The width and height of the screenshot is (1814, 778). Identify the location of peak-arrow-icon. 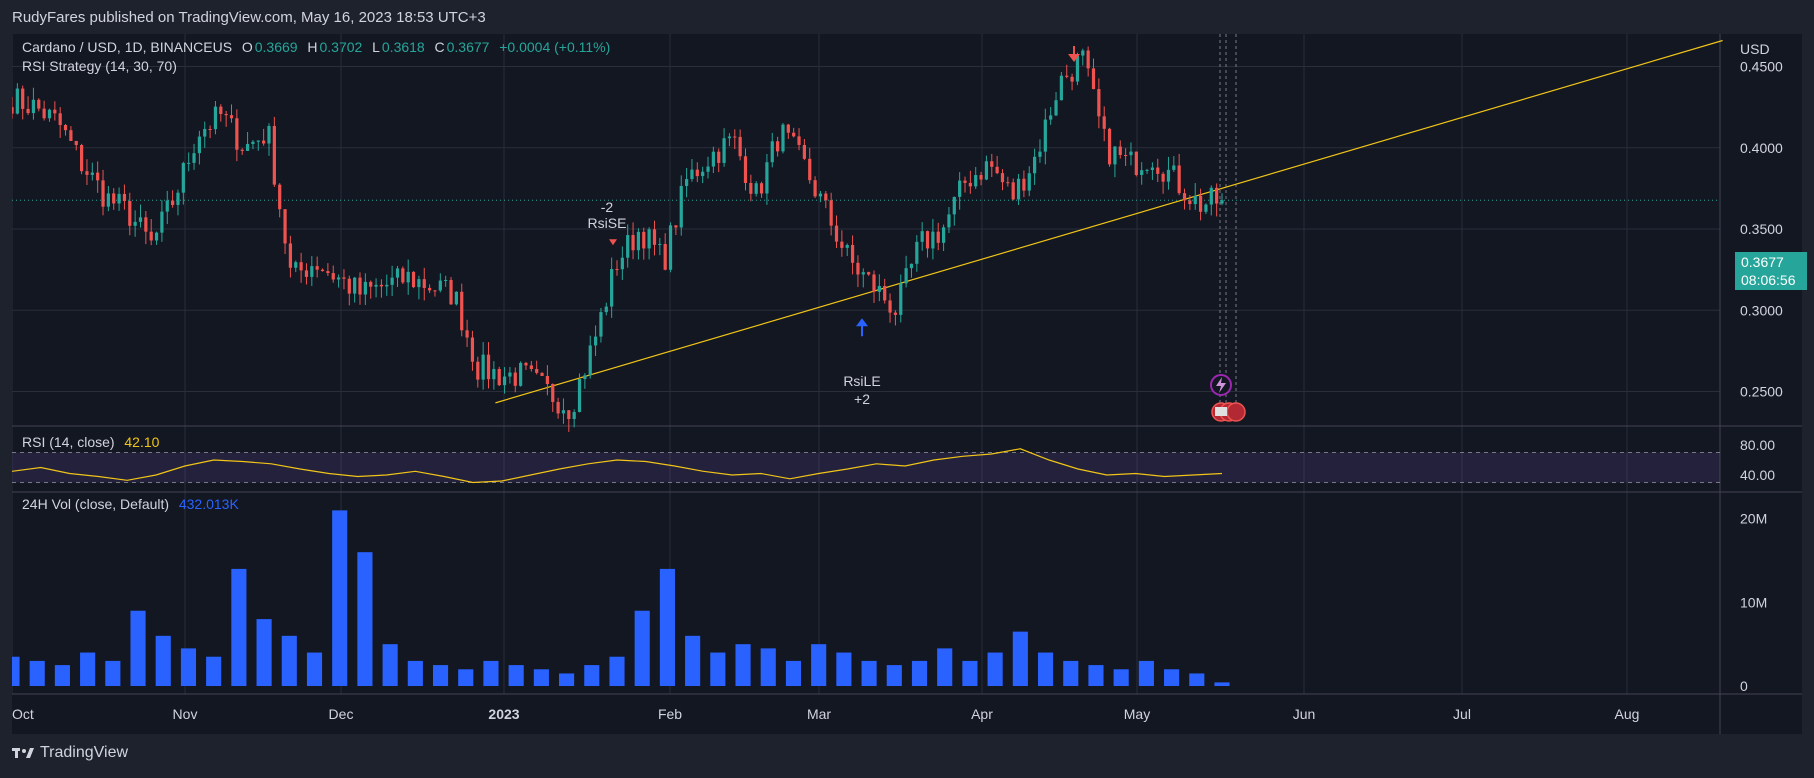
(1074, 58).